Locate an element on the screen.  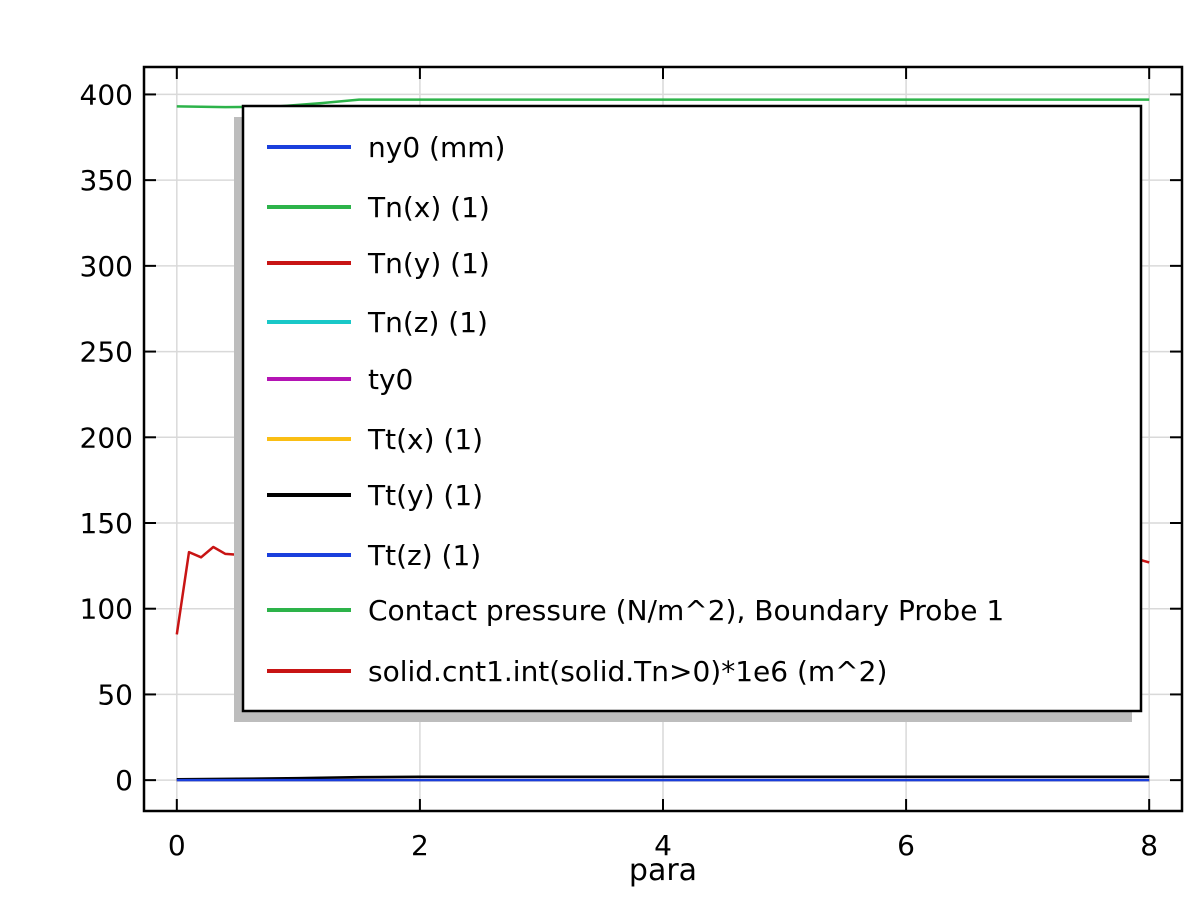
y-tick-label: 350 is located at coordinates (106, 180).